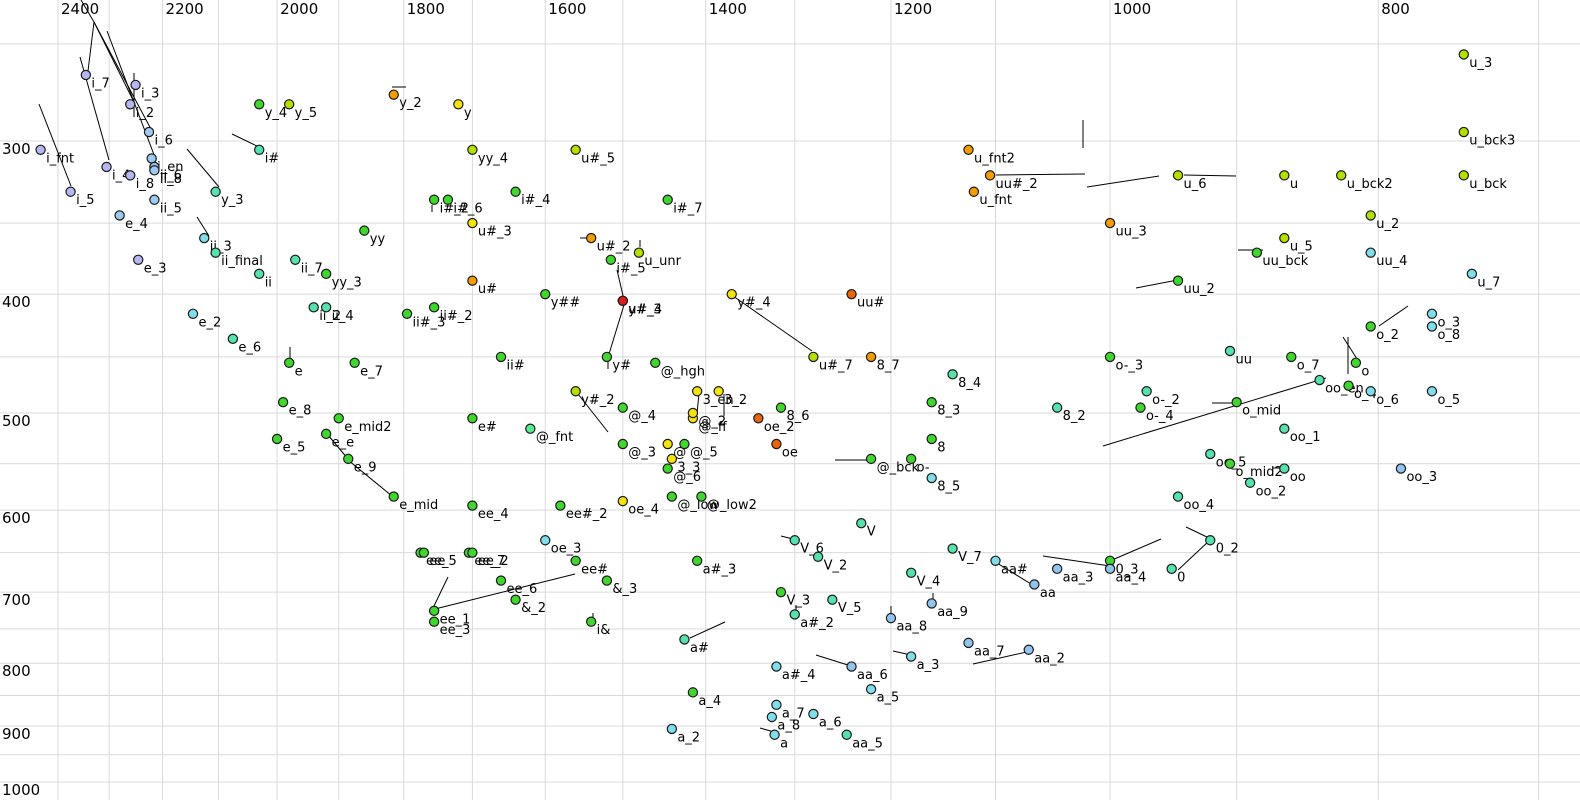 The height and width of the screenshot is (800, 1580). What do you see at coordinates (249, 347) in the screenshot?
I see `point-label: e_6` at bounding box center [249, 347].